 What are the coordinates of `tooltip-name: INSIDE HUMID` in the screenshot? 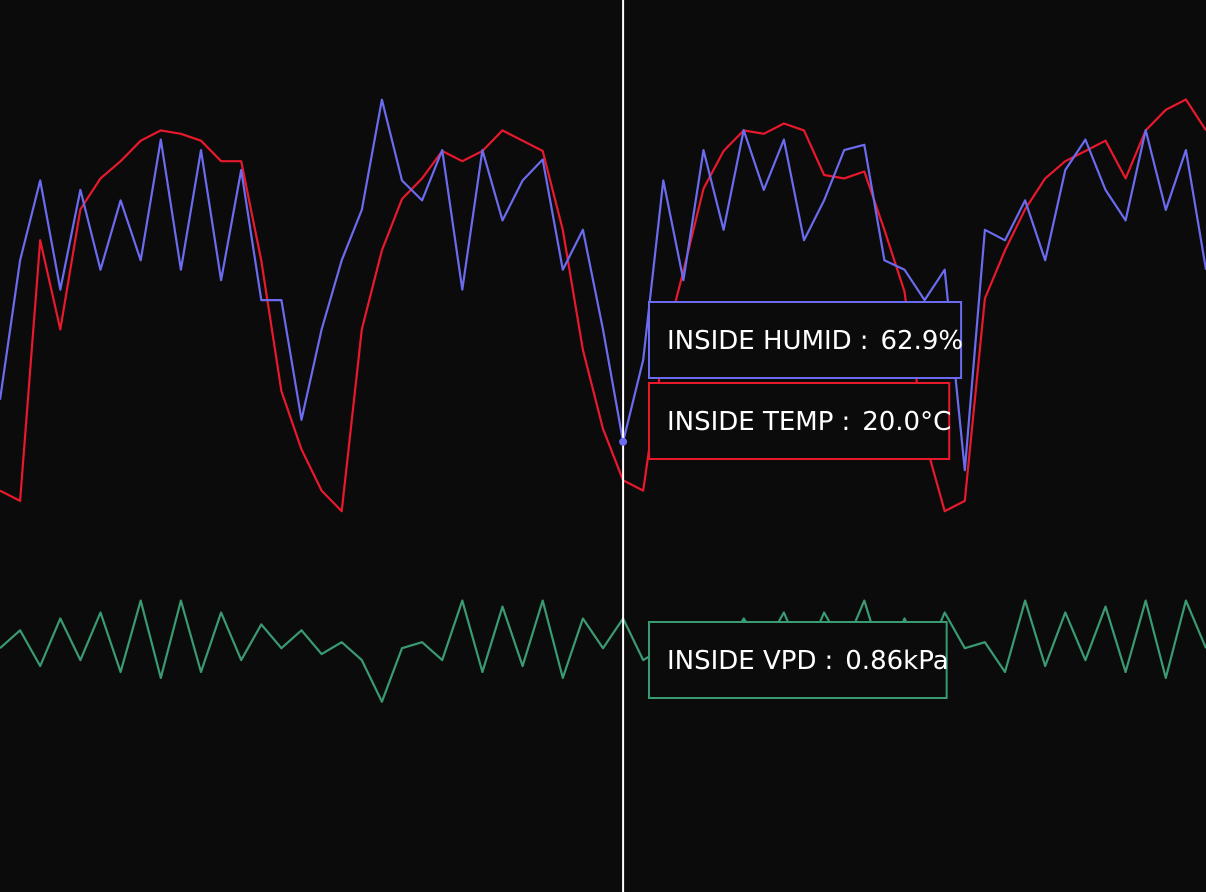 It's located at (759, 341).